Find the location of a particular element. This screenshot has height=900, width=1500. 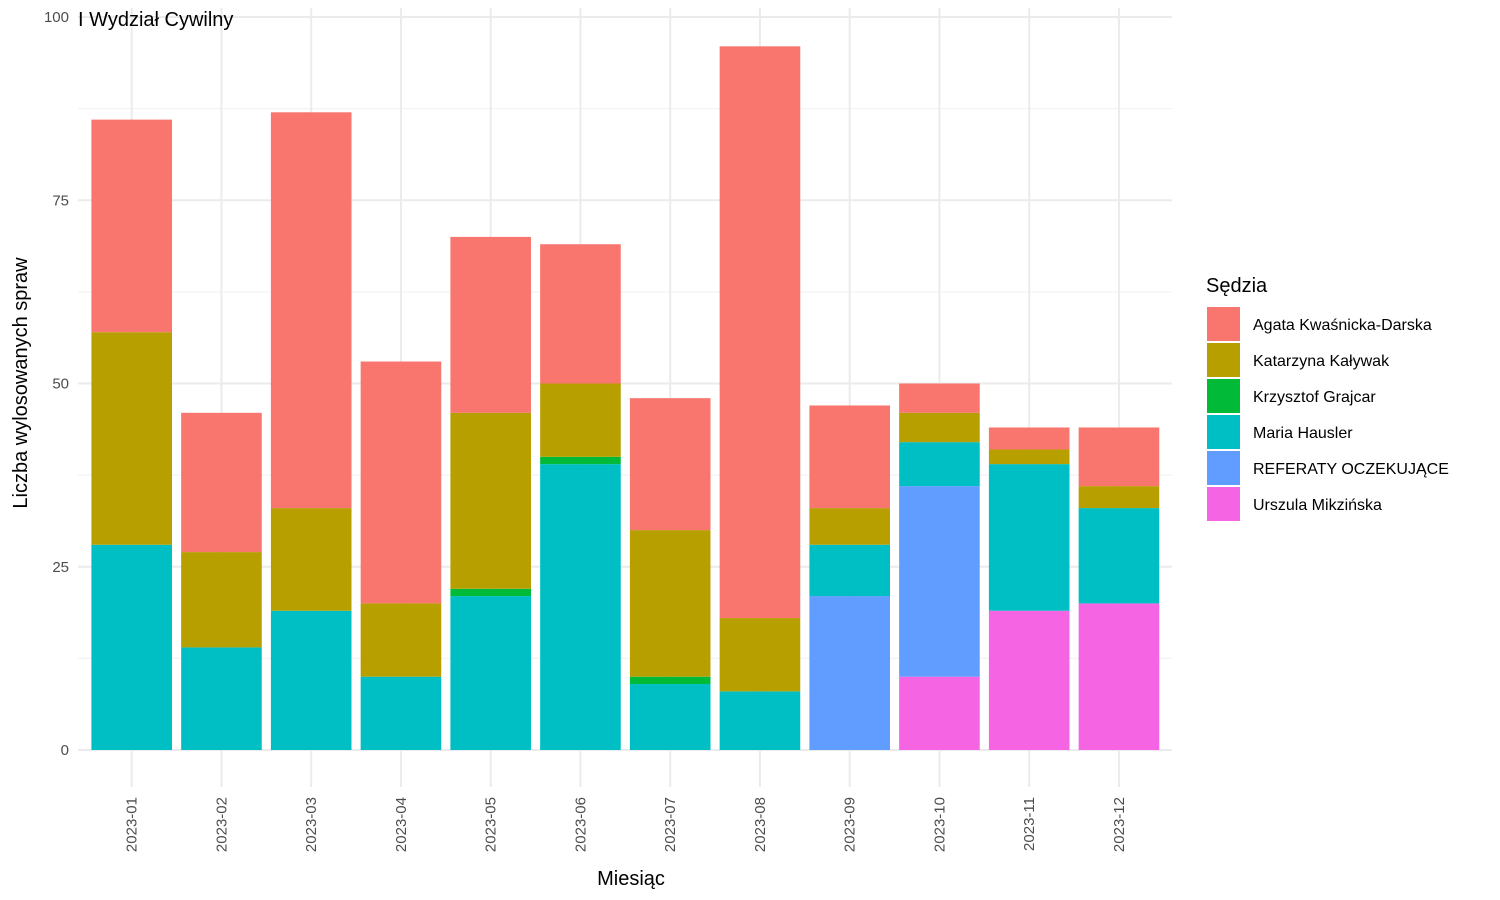

legend-item: Krzysztof Grajcar is located at coordinates (1291, 396).